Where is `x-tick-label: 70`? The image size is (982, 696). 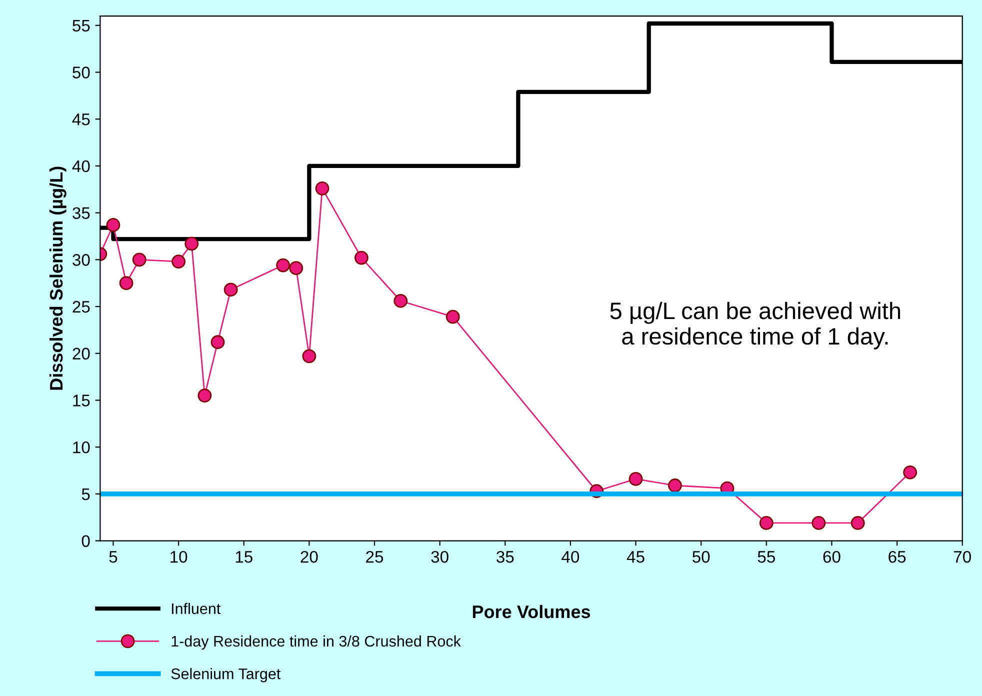 x-tick-label: 70 is located at coordinates (962, 556).